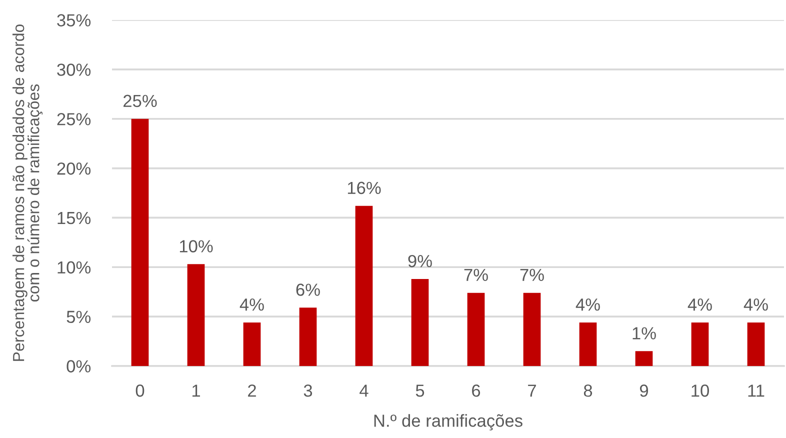  Describe the element at coordinates (476, 390) in the screenshot. I see `x-tick-label: 6` at that location.